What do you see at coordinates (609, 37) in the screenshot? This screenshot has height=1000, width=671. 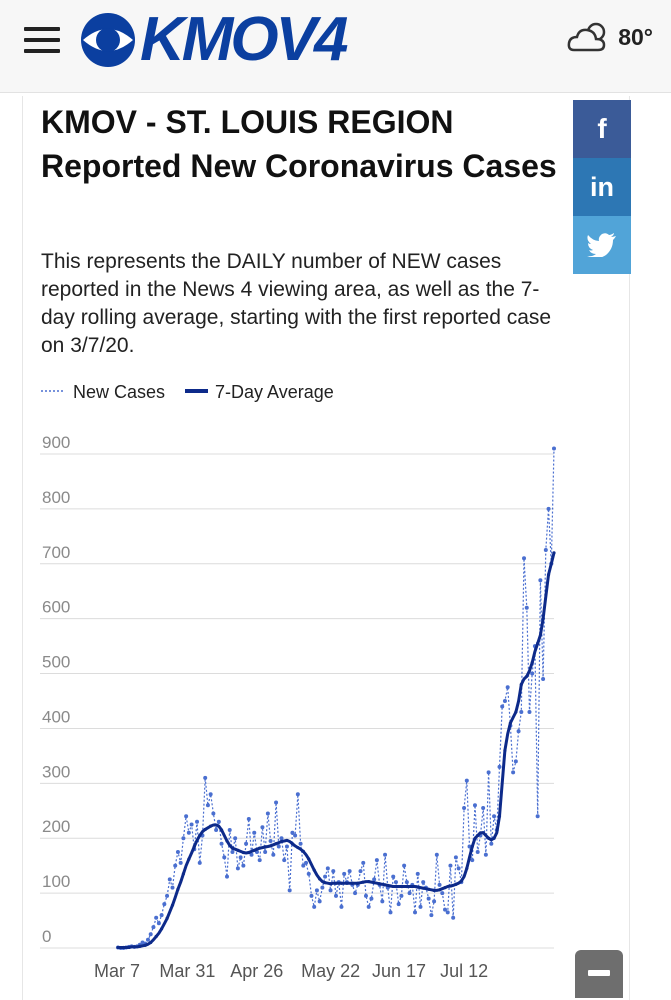 I see `weather-widget: 80°` at bounding box center [609, 37].